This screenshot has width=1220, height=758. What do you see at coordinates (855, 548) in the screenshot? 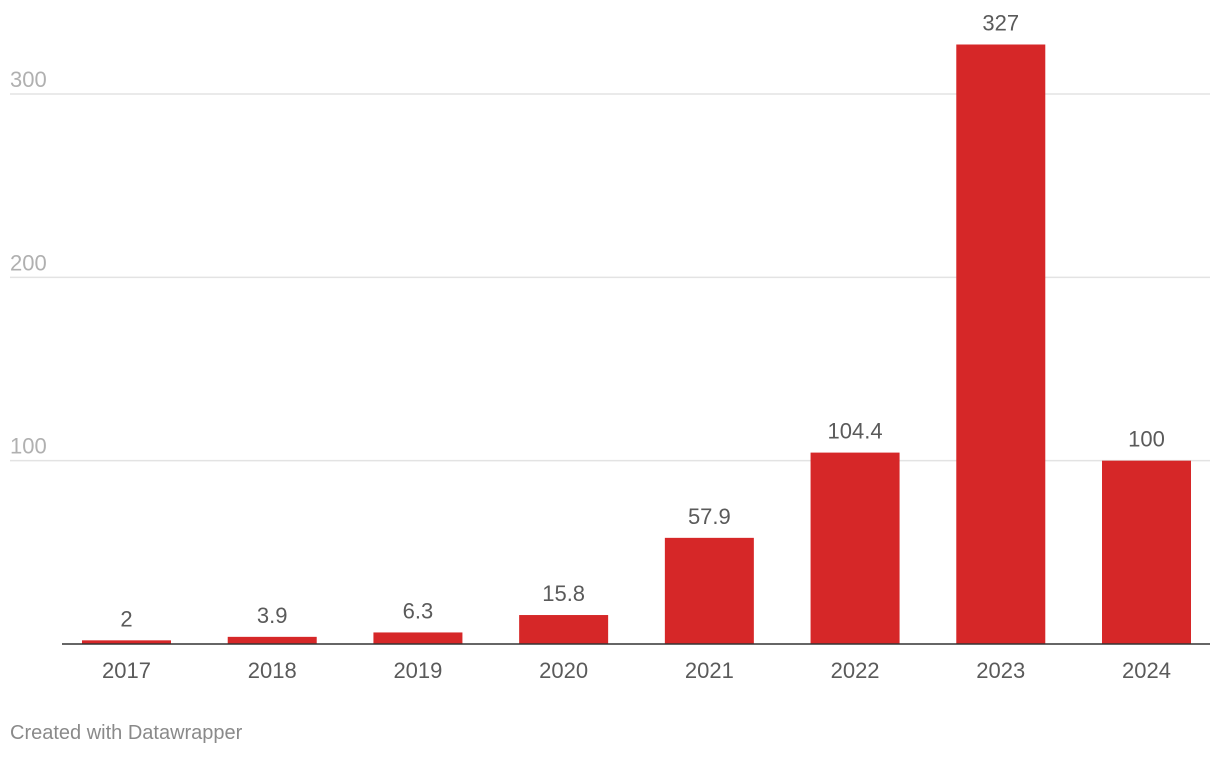
I see `bar-2022` at bounding box center [855, 548].